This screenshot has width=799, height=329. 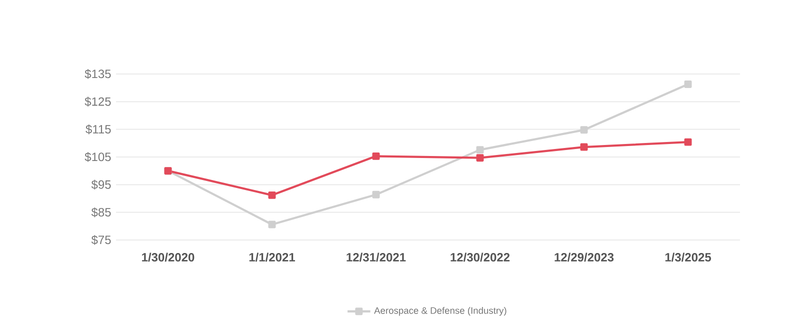 I want to click on y-tick-label: $115, so click(x=98, y=129).